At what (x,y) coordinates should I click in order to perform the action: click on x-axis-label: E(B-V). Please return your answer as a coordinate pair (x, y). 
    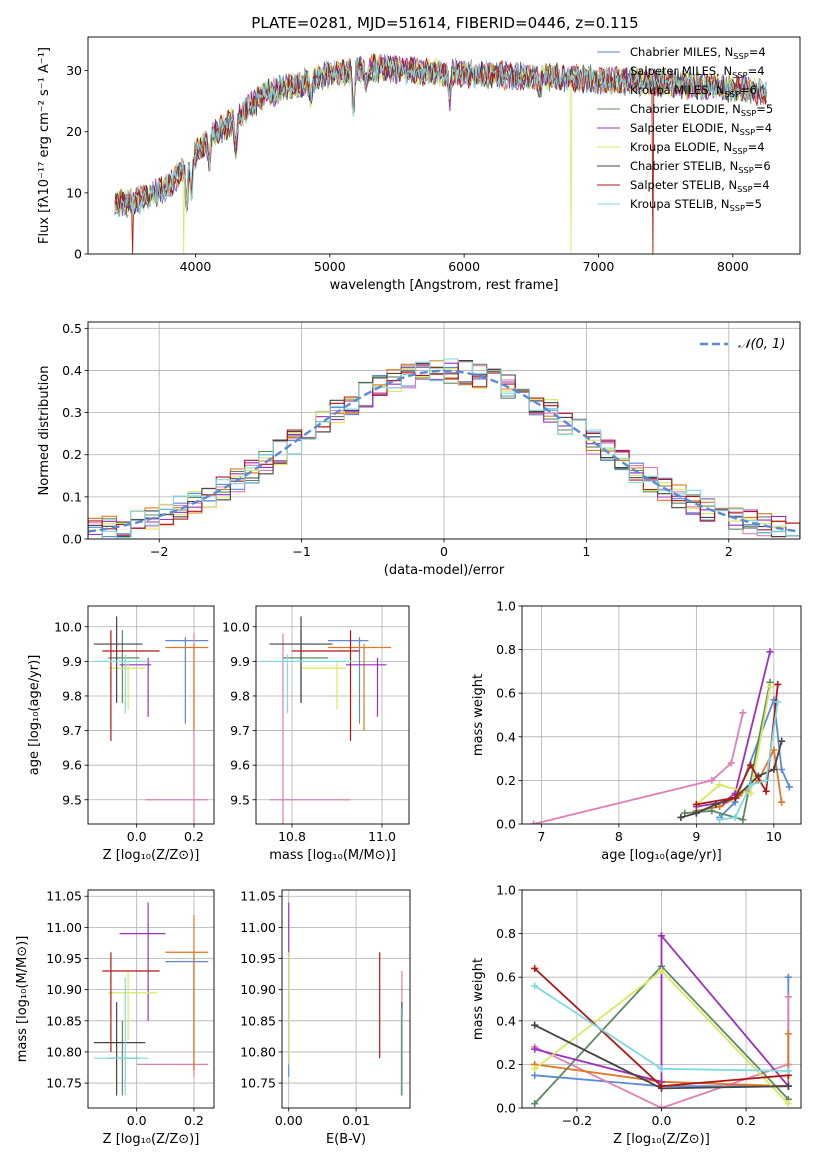
    Looking at the image, I should click on (346, 1139).